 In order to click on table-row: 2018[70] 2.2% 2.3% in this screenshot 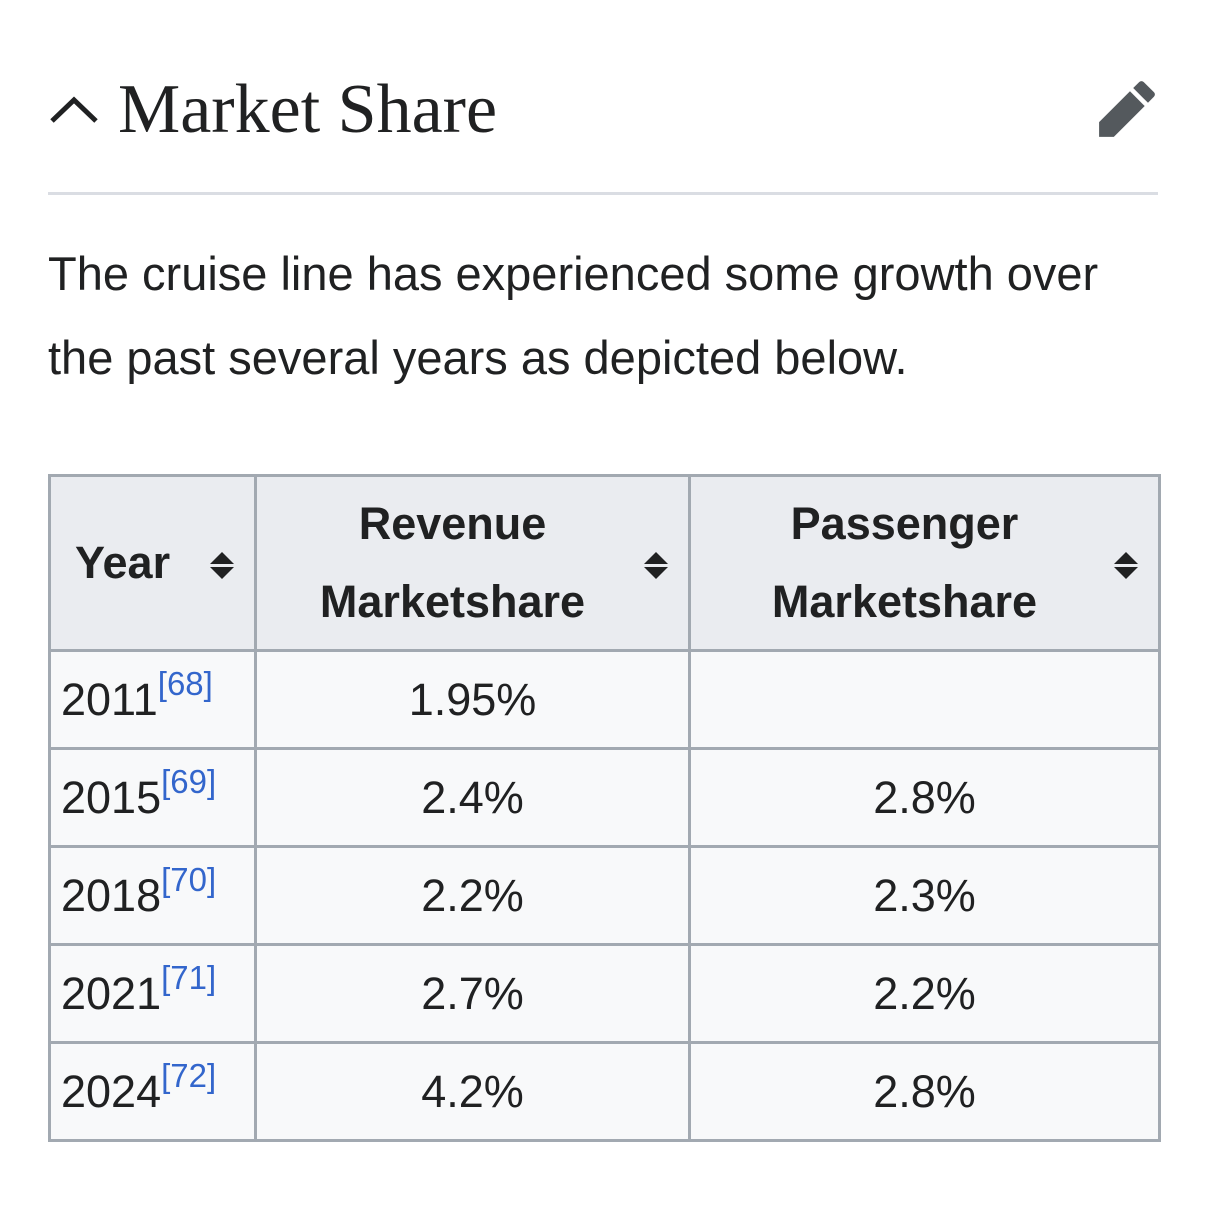, I will do `click(604, 895)`.